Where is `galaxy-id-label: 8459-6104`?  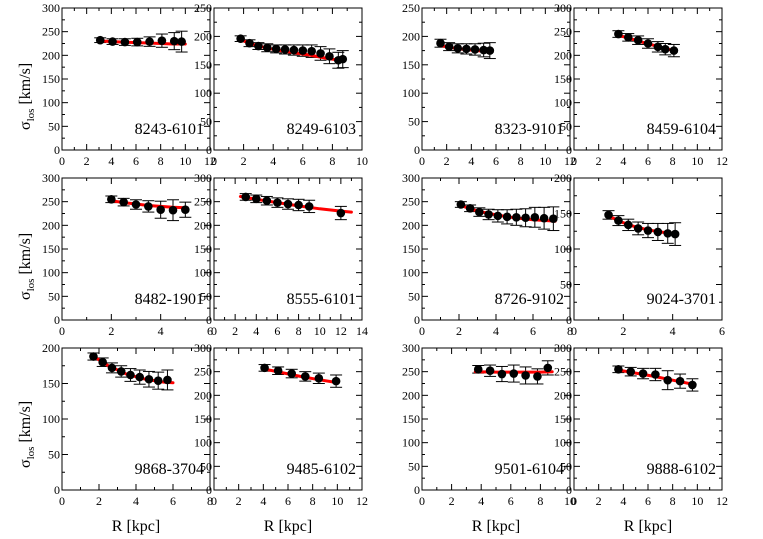
galaxy-id-label: 8459-6104 is located at coordinates (681, 129).